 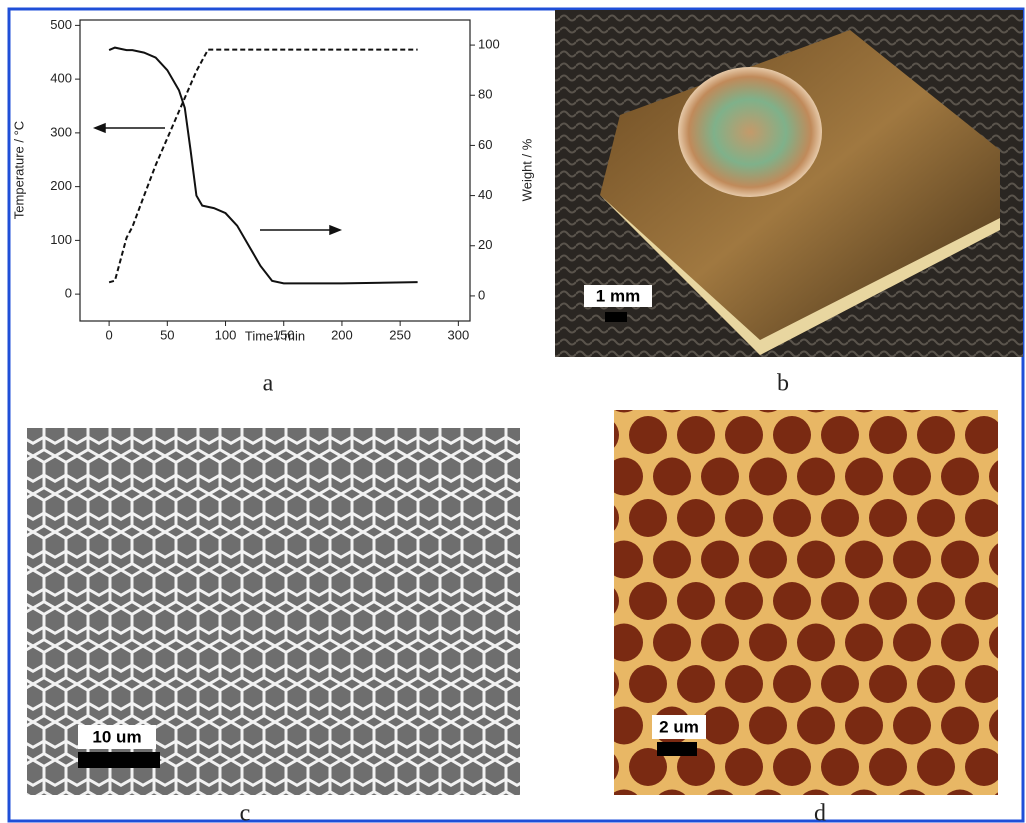 What do you see at coordinates (167, 334) in the screenshot?
I see `x-tick-label: 50` at bounding box center [167, 334].